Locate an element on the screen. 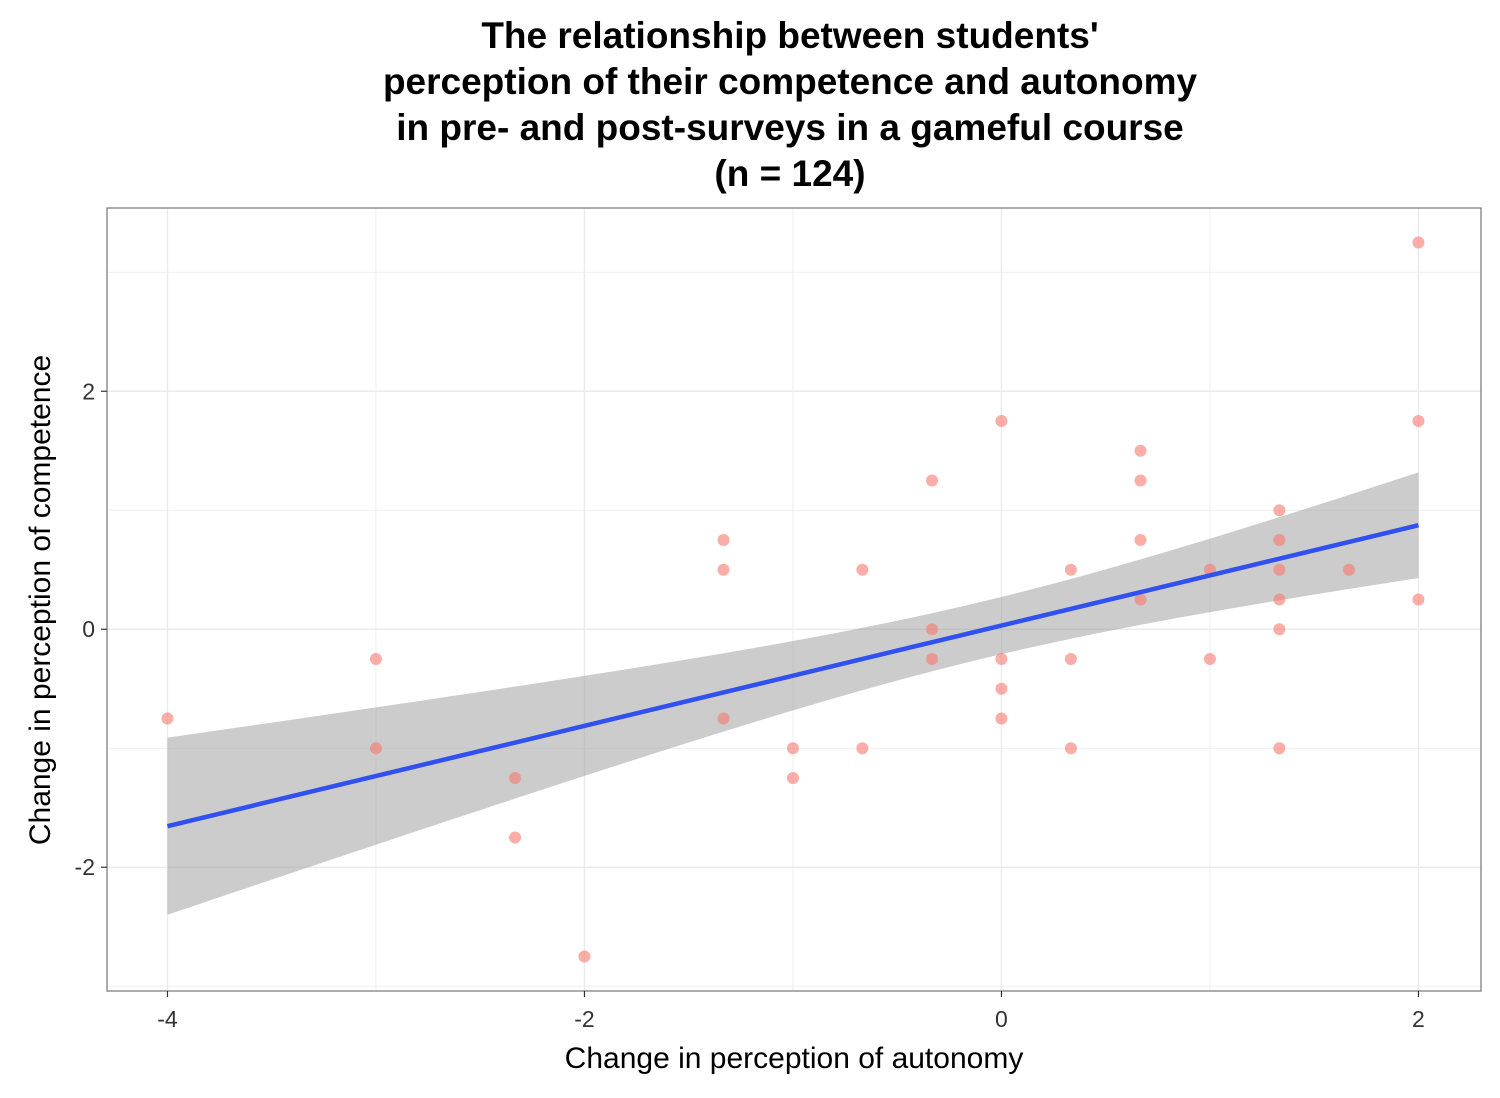  title-line-1: The relationship between students' is located at coordinates (789, 35).